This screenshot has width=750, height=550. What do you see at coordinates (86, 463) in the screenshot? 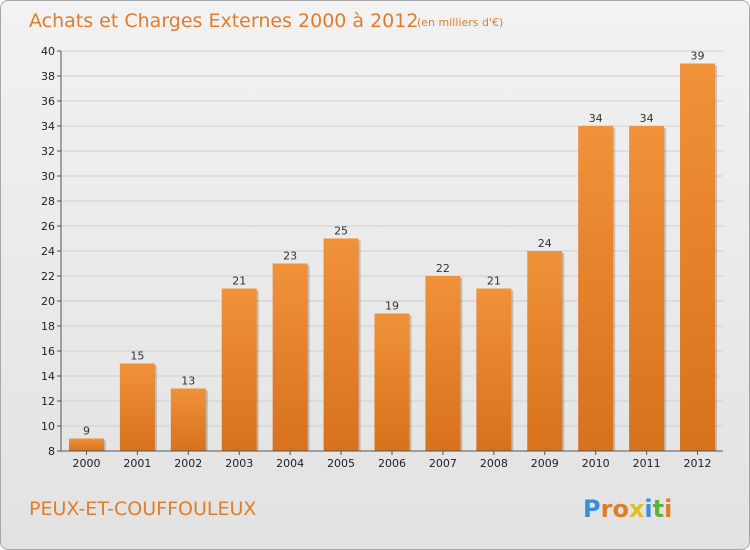
I see `x-tick-label: 2000` at bounding box center [86, 463].